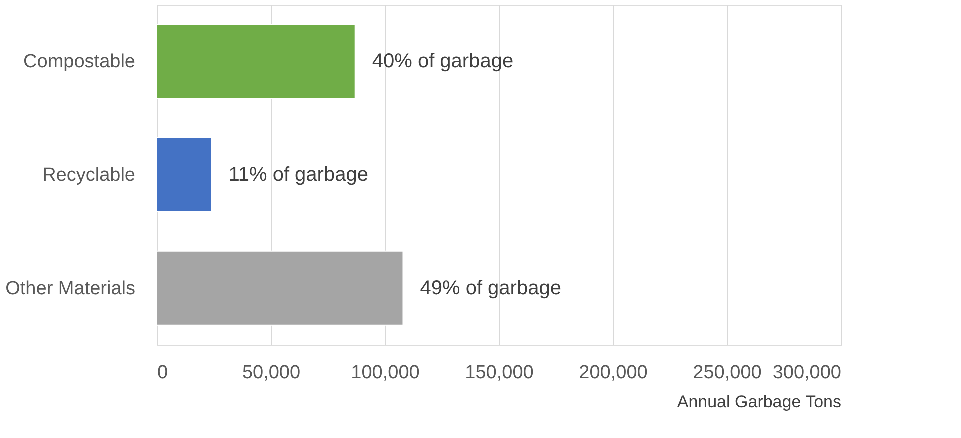  What do you see at coordinates (385, 373) in the screenshot?
I see `x-tick-label: 100,000` at bounding box center [385, 373].